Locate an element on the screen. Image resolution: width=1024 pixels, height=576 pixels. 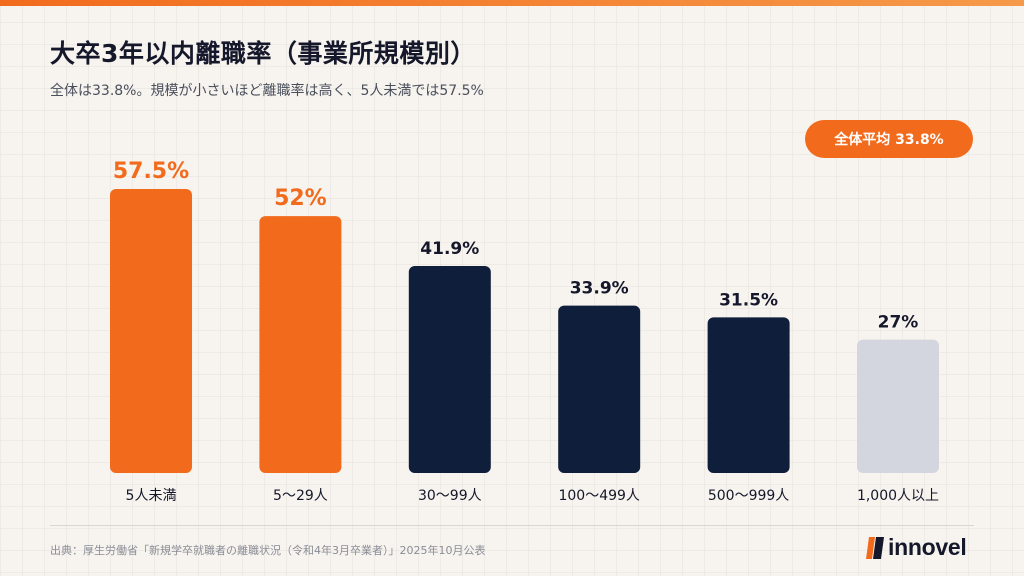
bar-value-label-2: 52% is located at coordinates (300, 198).